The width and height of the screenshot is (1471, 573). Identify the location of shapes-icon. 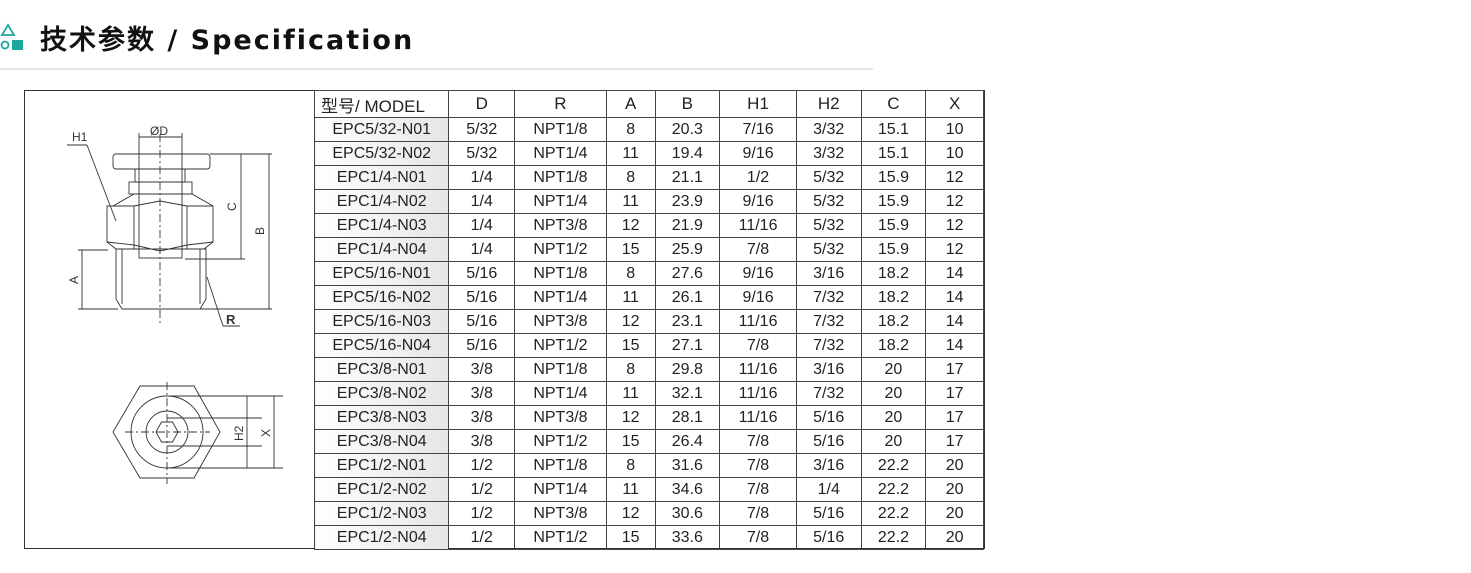
(11, 36).